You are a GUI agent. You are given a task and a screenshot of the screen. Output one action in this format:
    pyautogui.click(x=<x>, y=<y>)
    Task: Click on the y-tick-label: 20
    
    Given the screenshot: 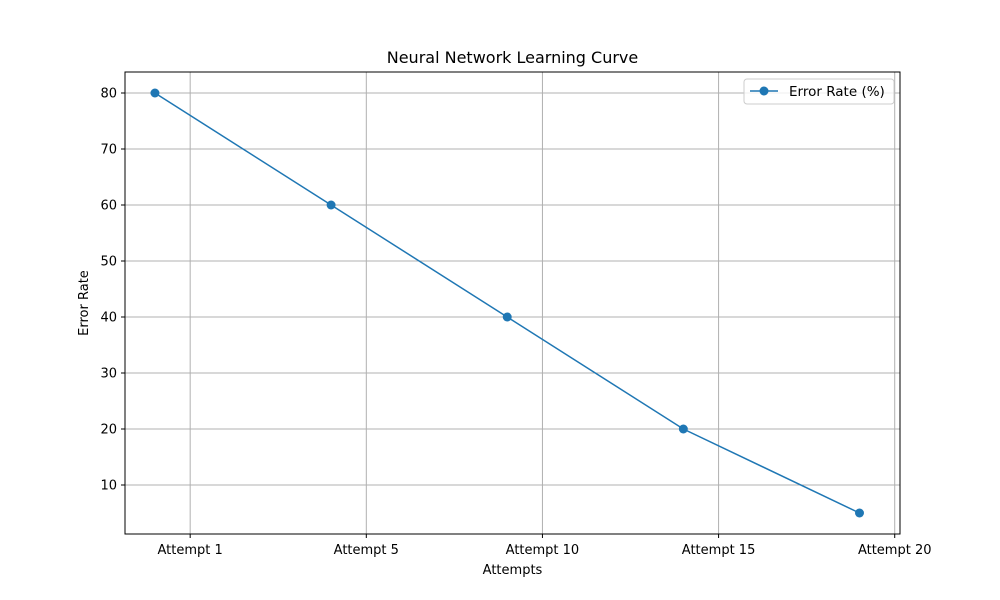 What is the action you would take?
    pyautogui.click(x=108, y=430)
    